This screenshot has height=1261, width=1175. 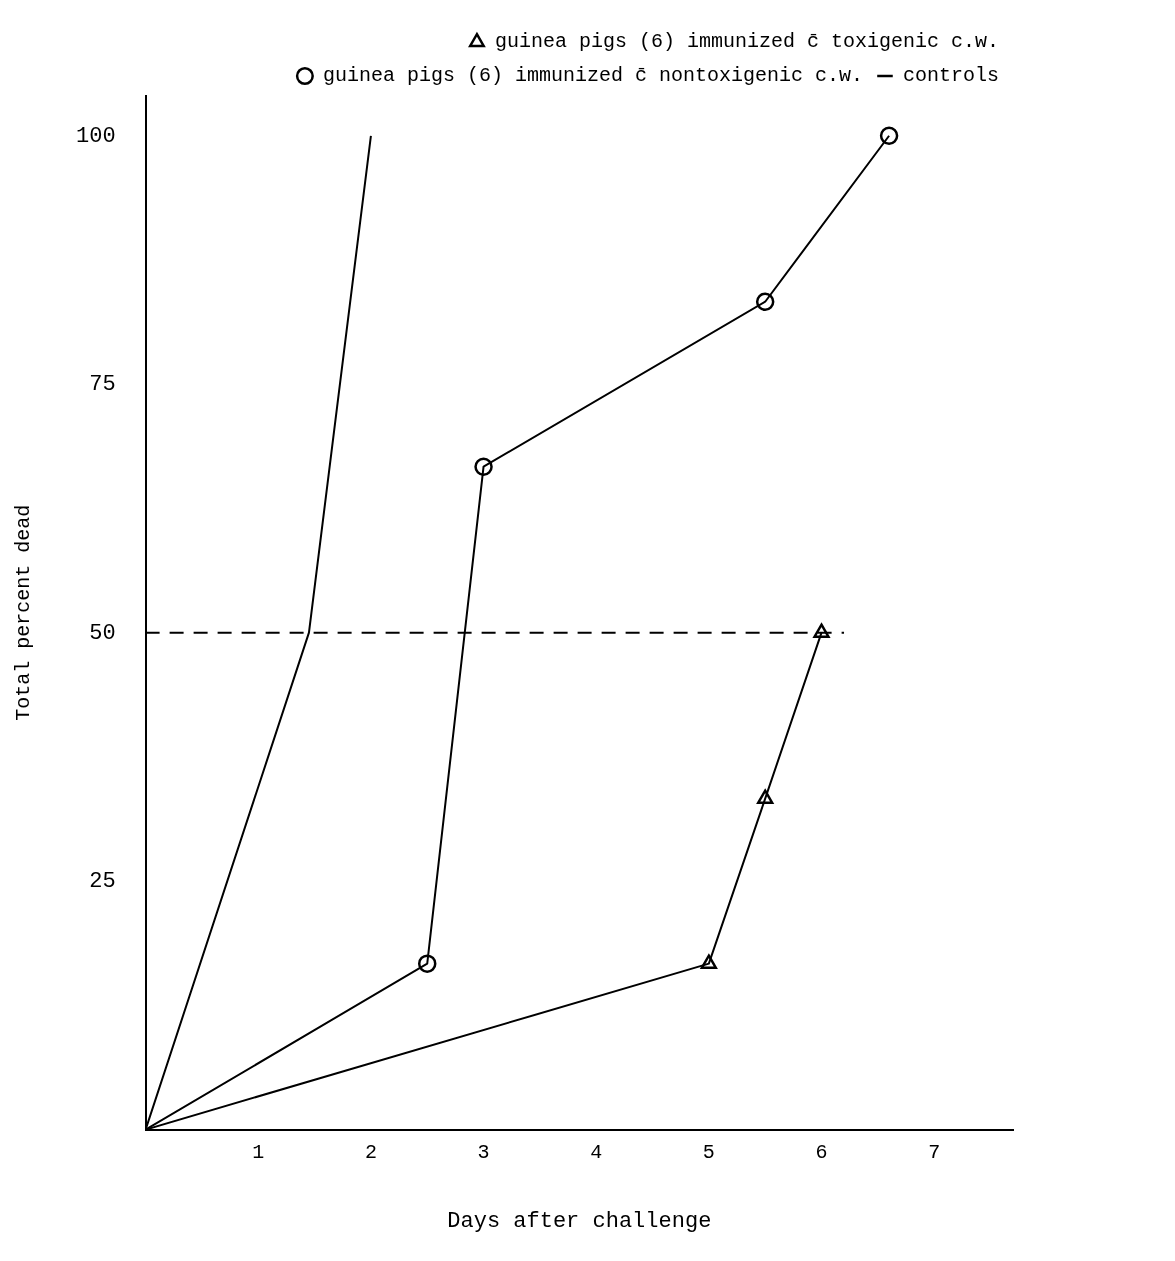 I want to click on x-tick-label: 5, so click(x=708, y=1152).